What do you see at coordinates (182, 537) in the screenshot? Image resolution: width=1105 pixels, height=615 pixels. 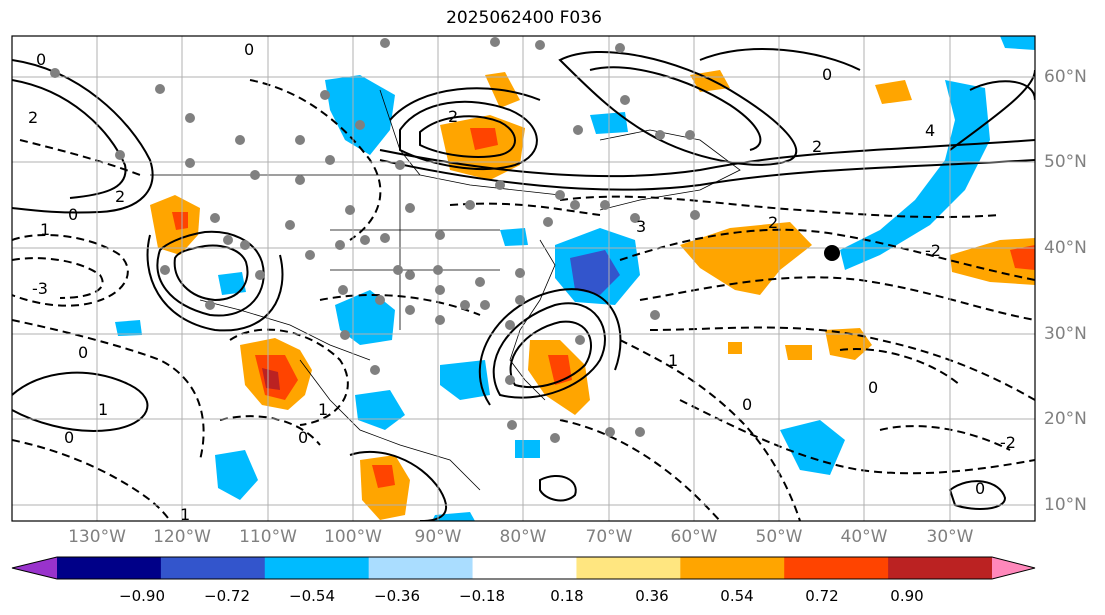 I see `lon-label: 120°W` at bounding box center [182, 537].